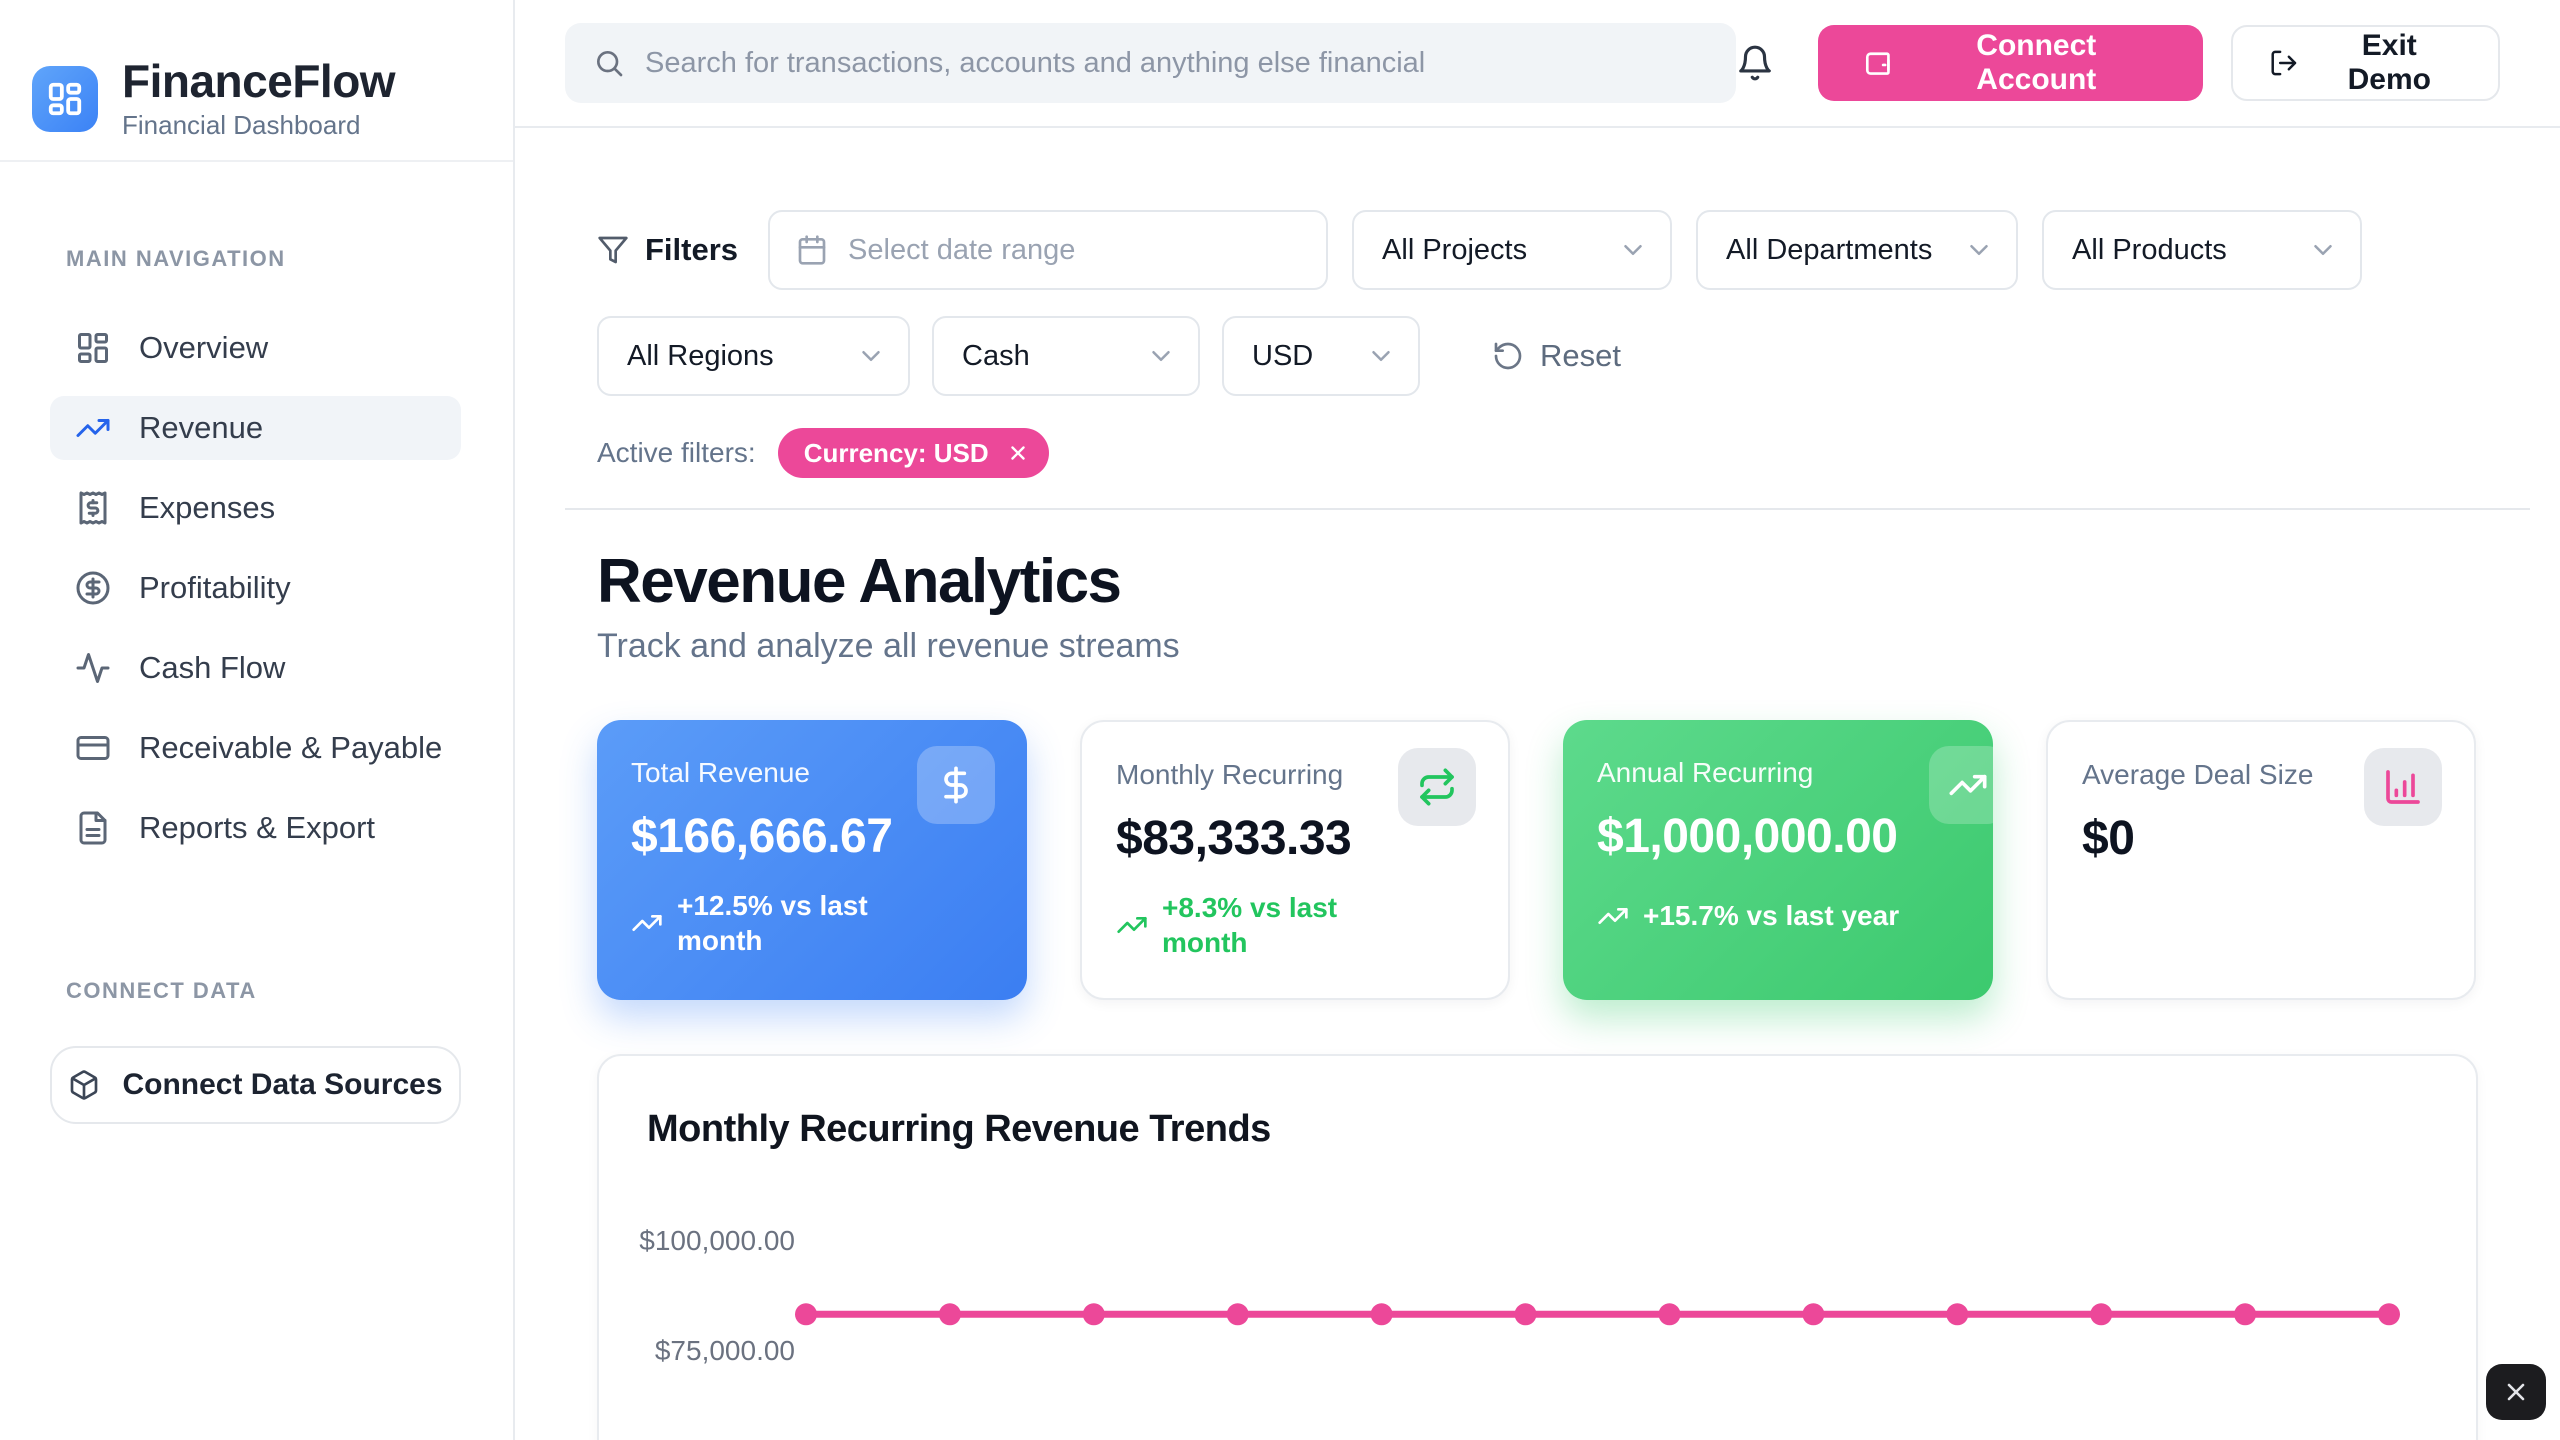 The height and width of the screenshot is (1440, 2560). I want to click on sidebar-item-overview: Overview, so click(255, 348).